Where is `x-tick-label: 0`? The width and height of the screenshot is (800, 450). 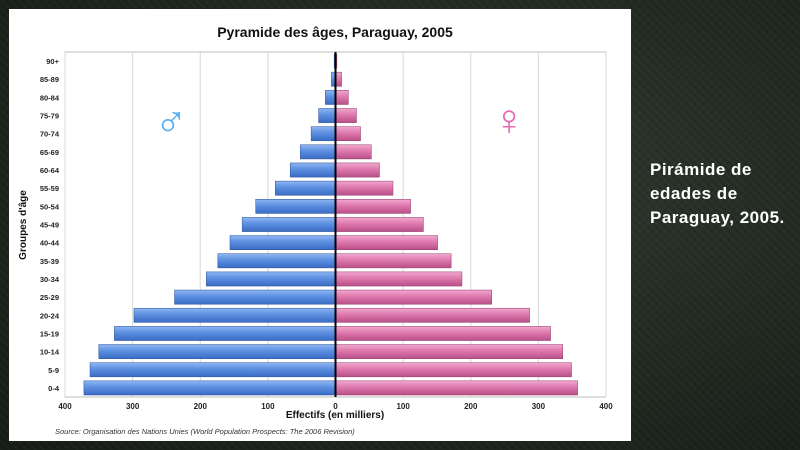 x-tick-label: 0 is located at coordinates (335, 406).